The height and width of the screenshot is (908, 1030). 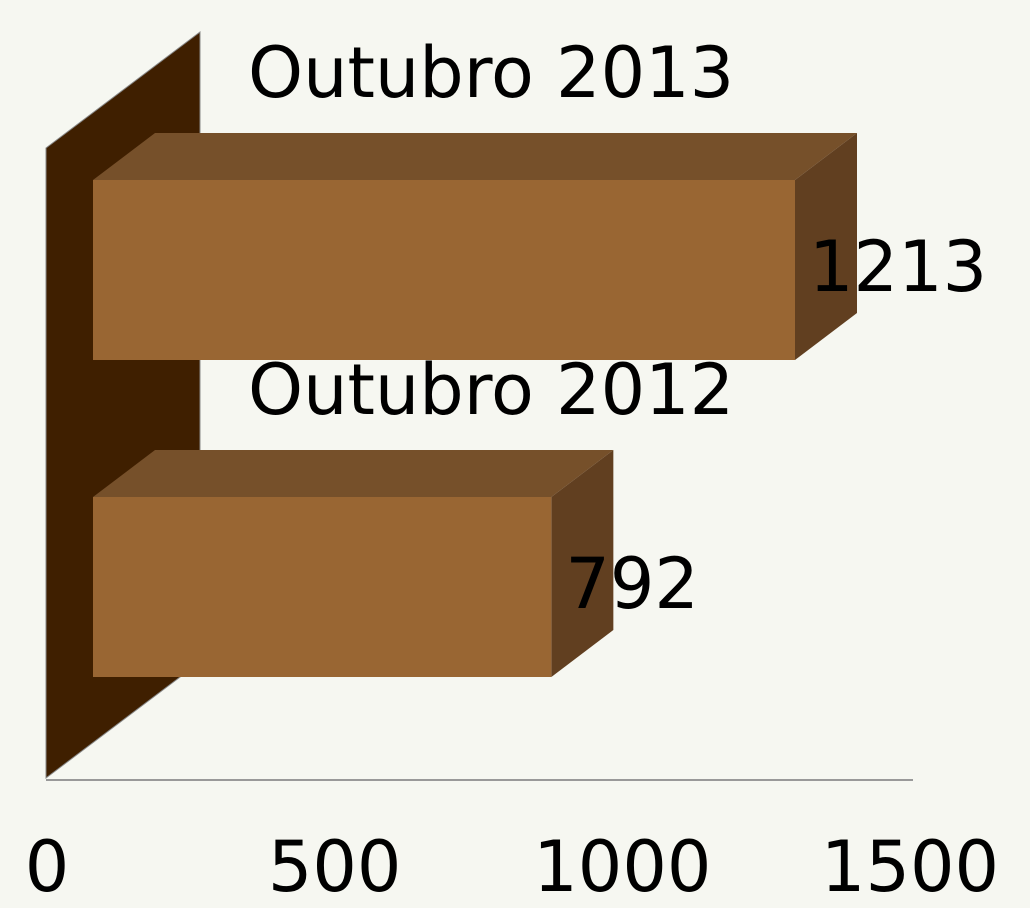 What do you see at coordinates (910, 867) in the screenshot?
I see `x-tick-label: 1500` at bounding box center [910, 867].